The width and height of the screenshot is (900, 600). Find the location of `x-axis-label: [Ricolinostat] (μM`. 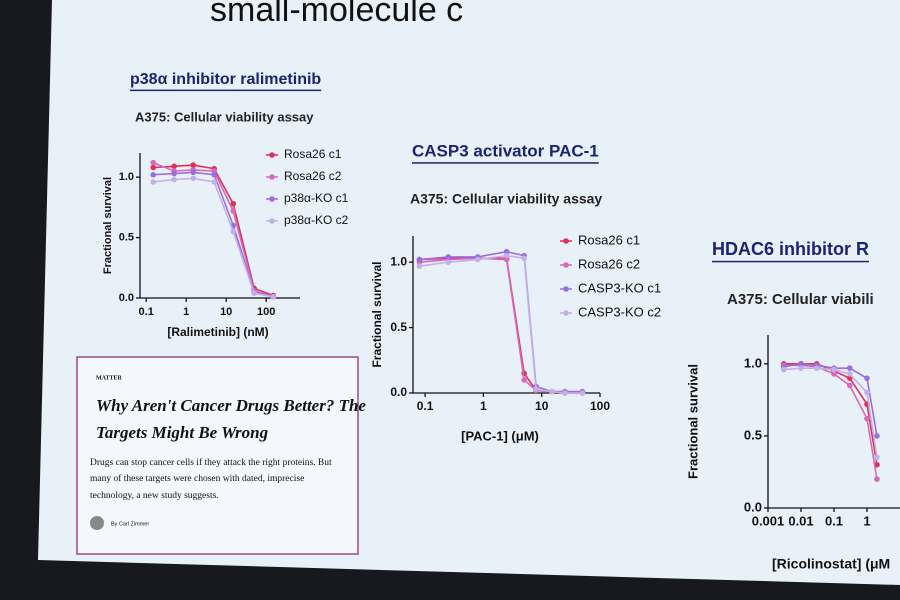

x-axis-label: [Ricolinostat] (μM is located at coordinates (831, 564).